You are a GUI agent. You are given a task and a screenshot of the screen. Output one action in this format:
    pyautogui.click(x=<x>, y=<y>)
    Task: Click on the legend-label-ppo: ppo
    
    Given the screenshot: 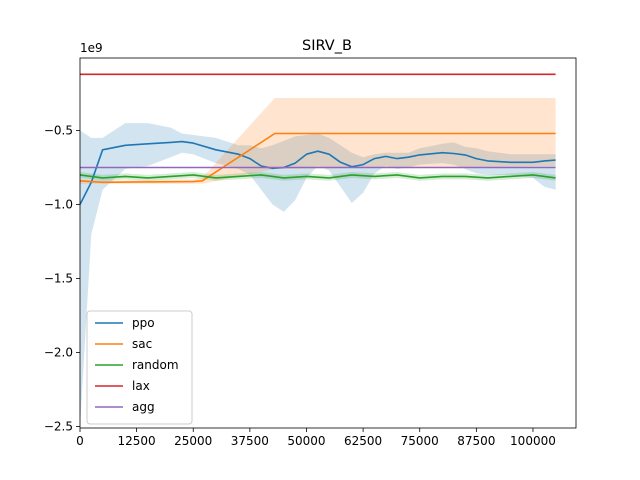 What is the action you would take?
    pyautogui.click(x=143, y=323)
    